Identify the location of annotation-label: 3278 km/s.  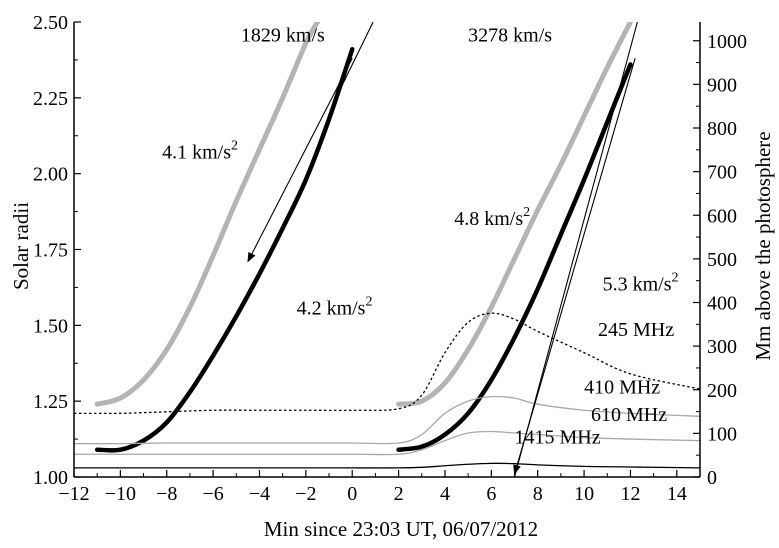
(510, 36).